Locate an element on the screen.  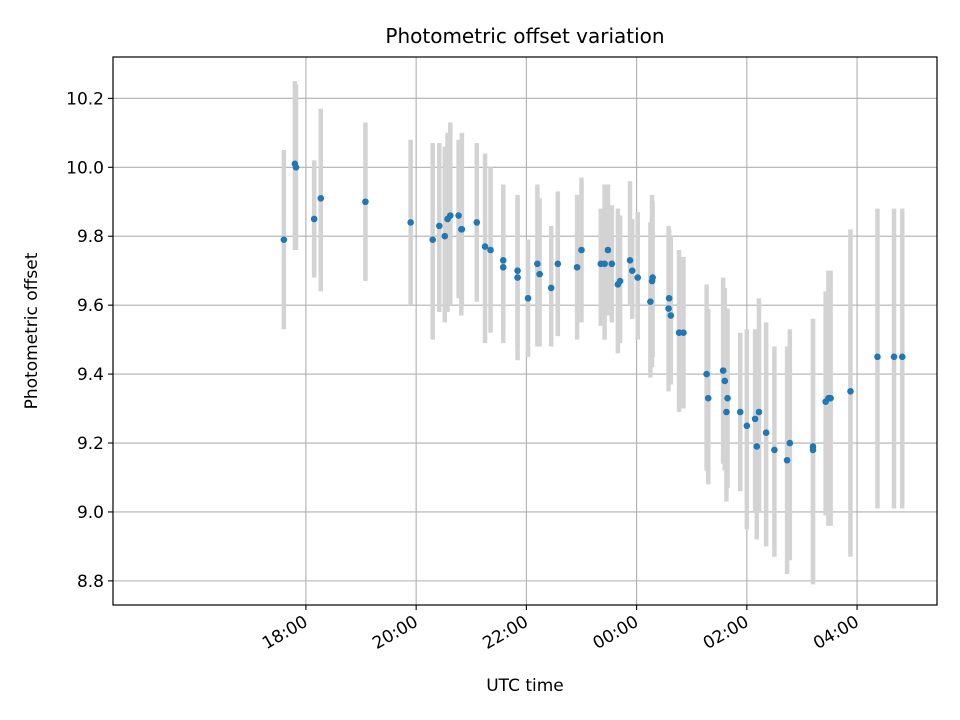
x-axis-label: UTC time is located at coordinates (525, 686).